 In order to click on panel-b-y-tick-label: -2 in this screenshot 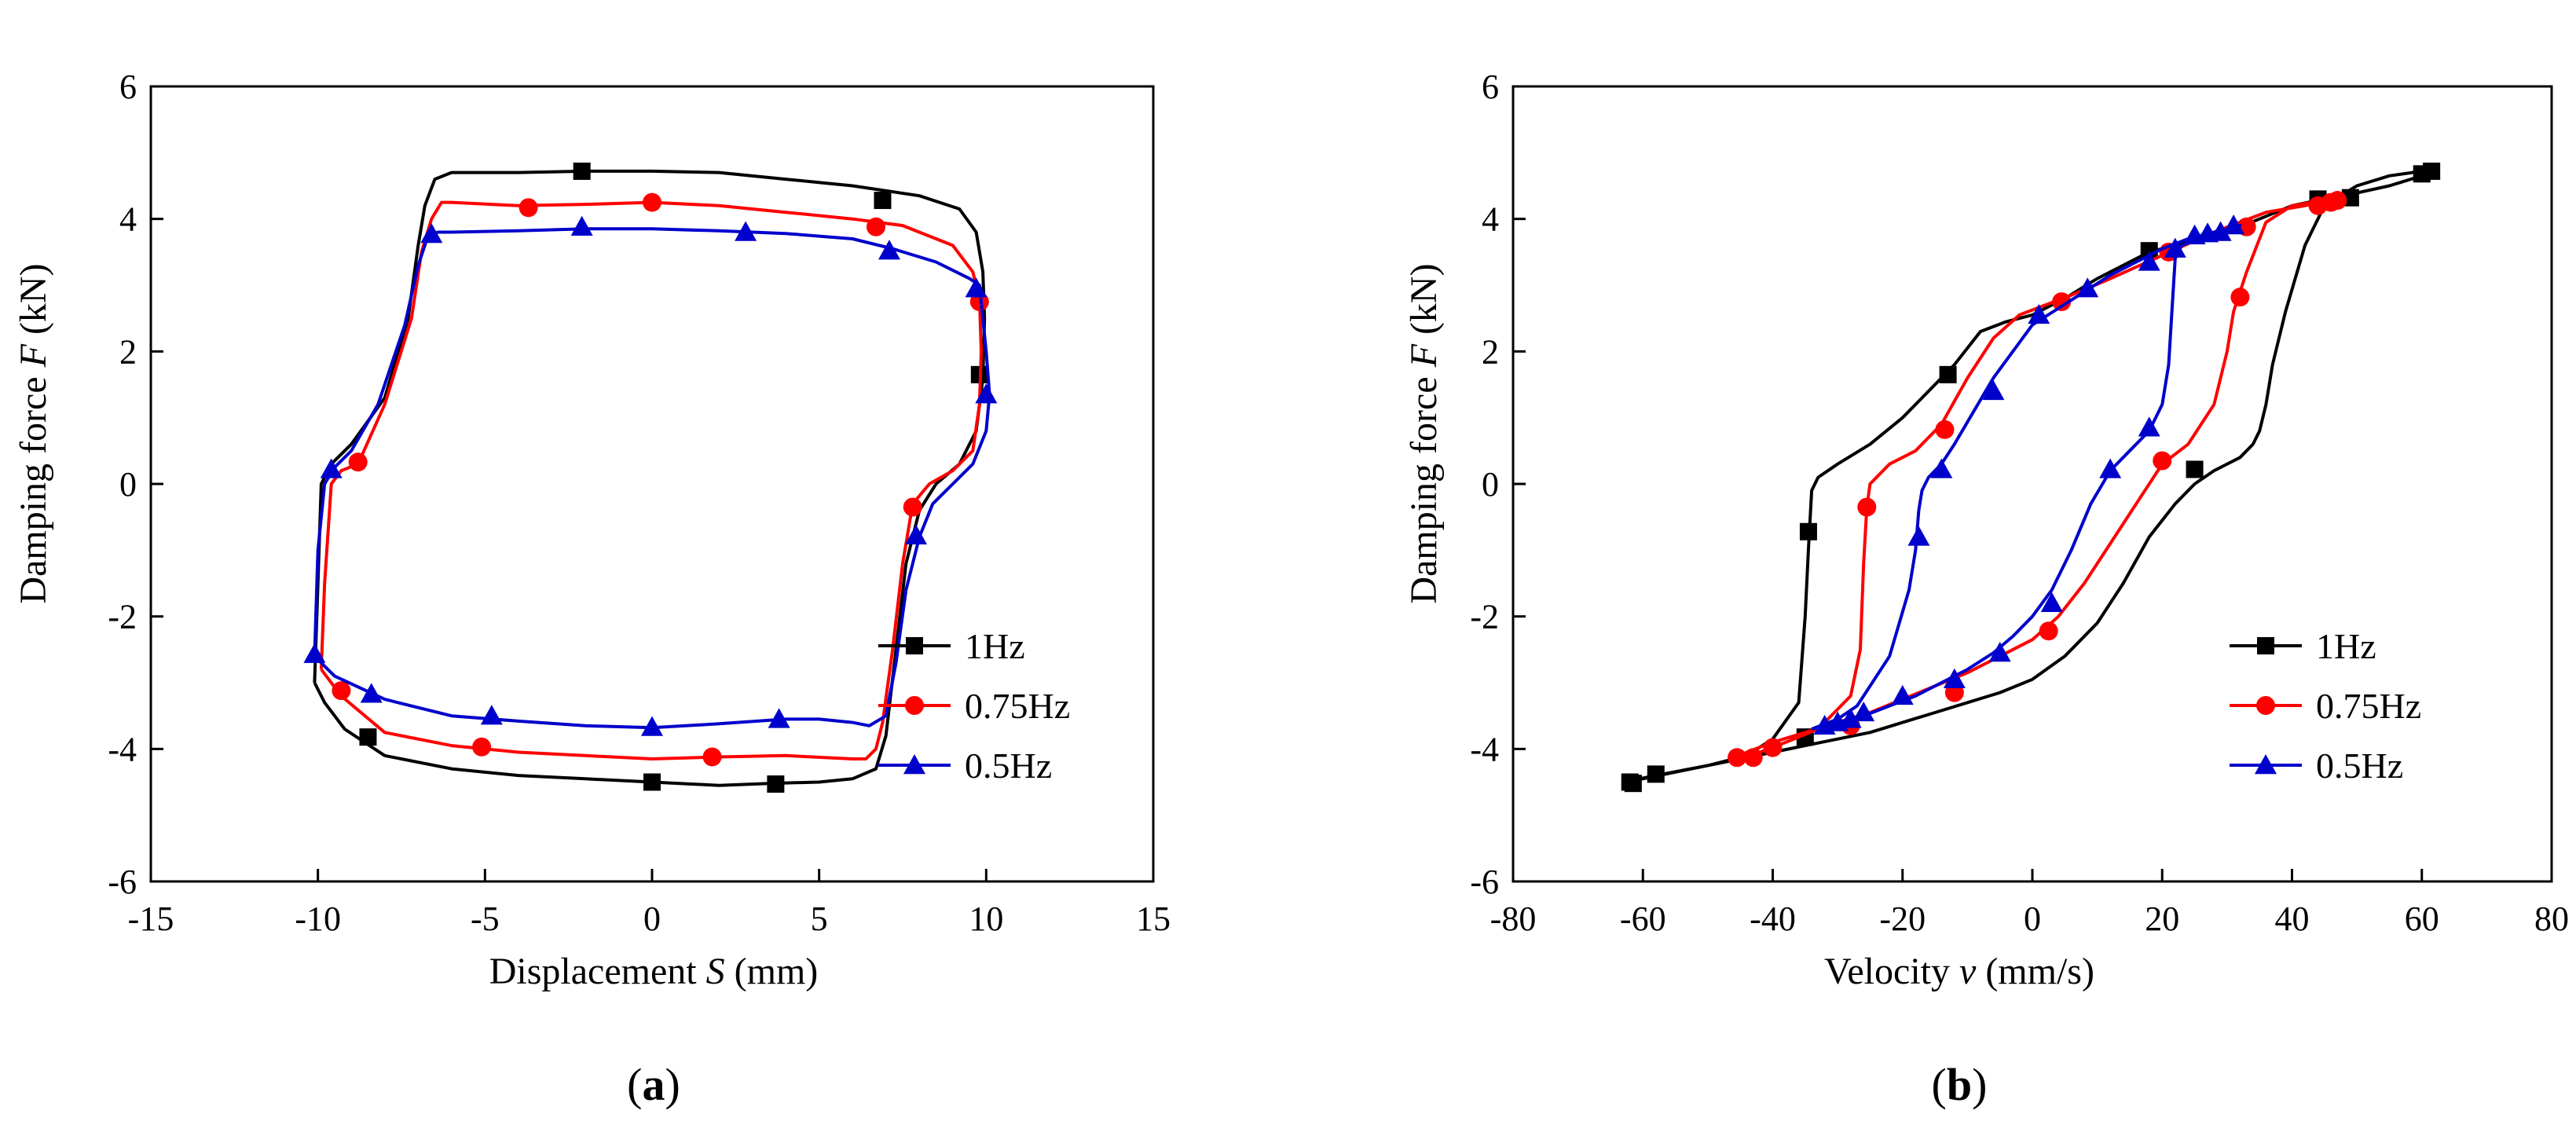, I will do `click(1484, 617)`.